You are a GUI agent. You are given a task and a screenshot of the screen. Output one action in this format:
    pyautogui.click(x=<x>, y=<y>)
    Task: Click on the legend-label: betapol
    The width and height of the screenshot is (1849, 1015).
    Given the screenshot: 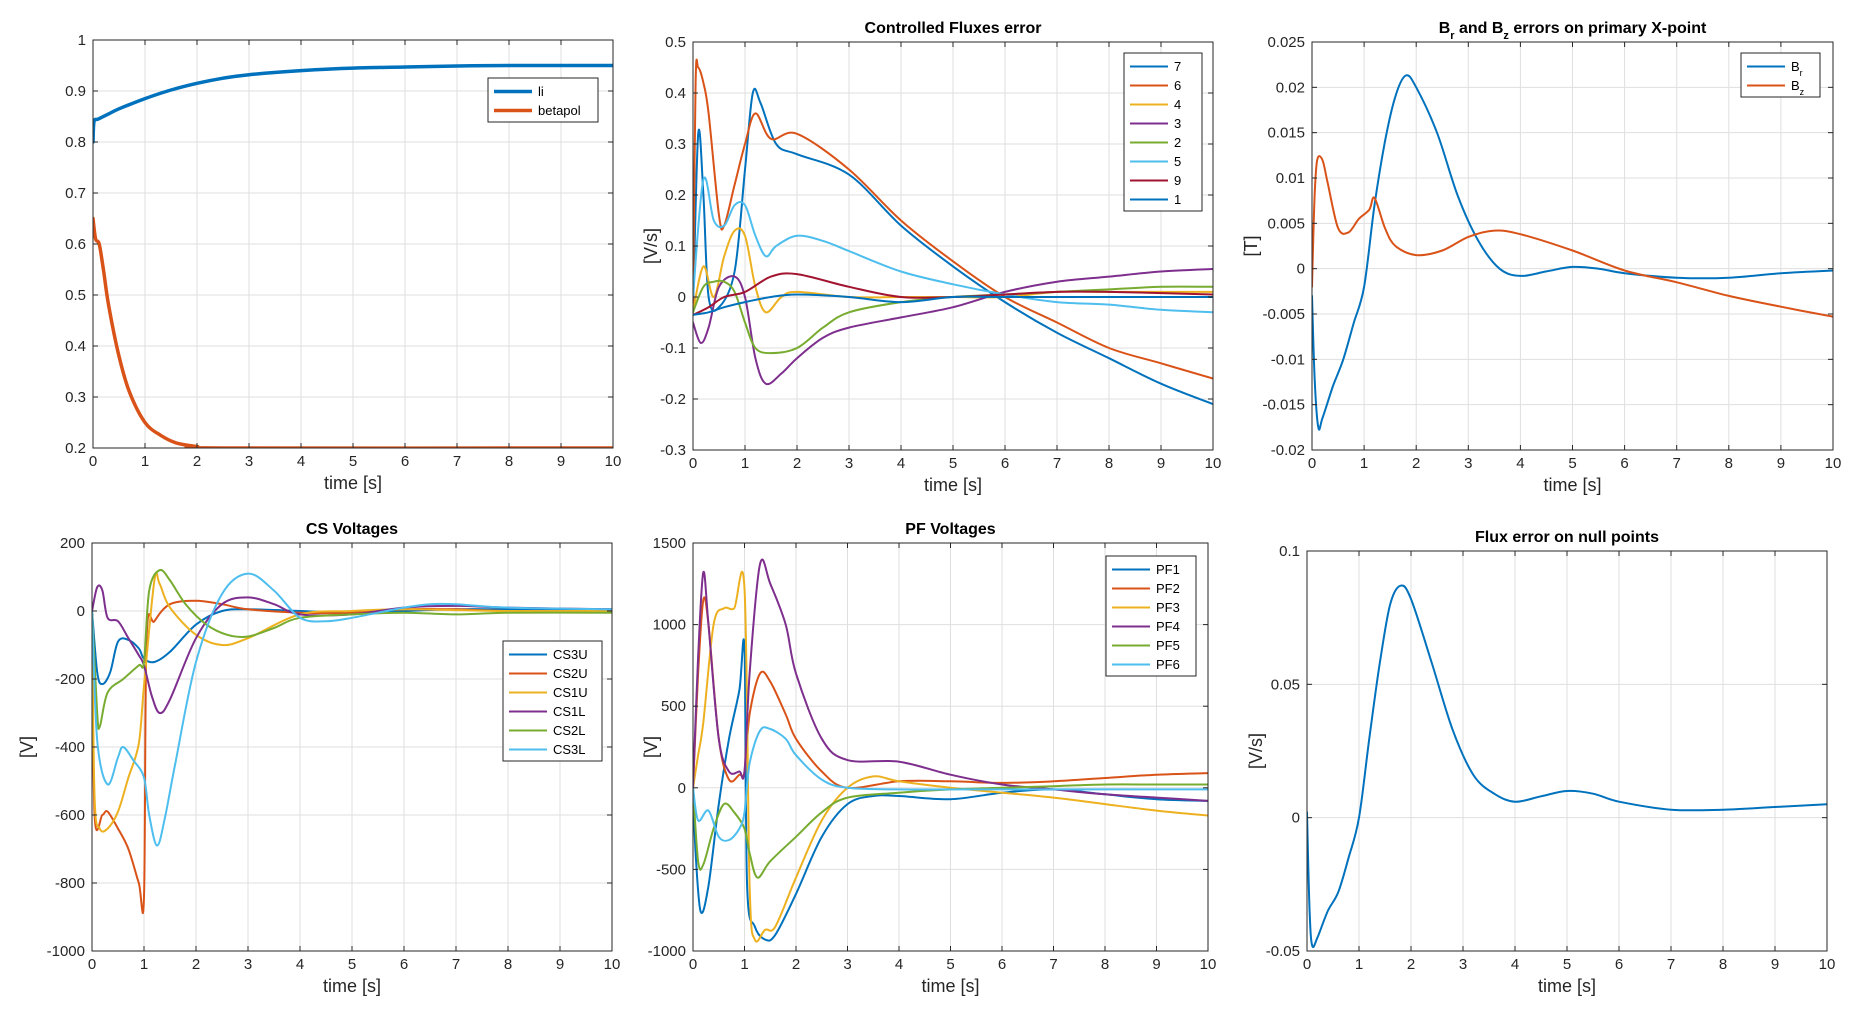 What is the action you would take?
    pyautogui.click(x=559, y=110)
    